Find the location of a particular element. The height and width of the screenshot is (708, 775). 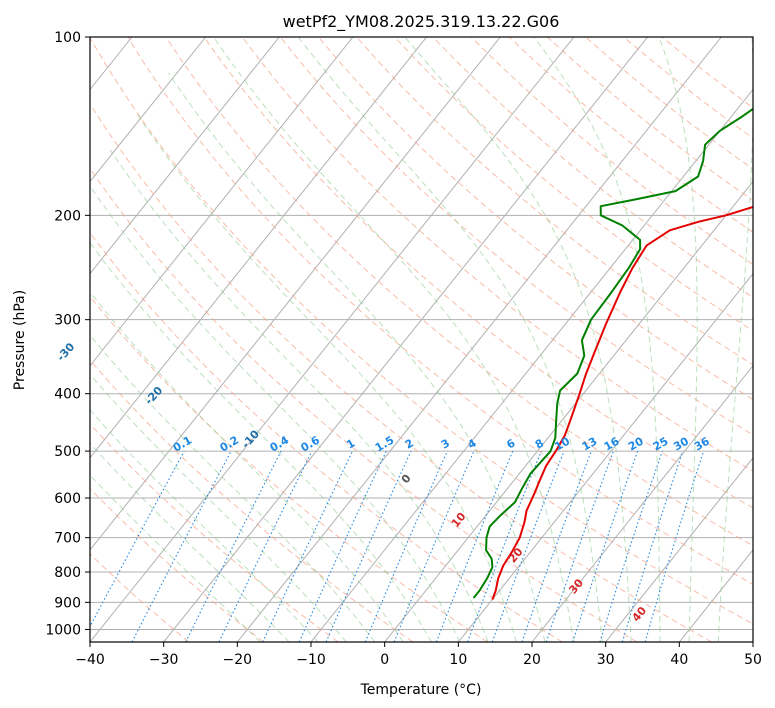

x-tick-label: 0 is located at coordinates (384, 660).